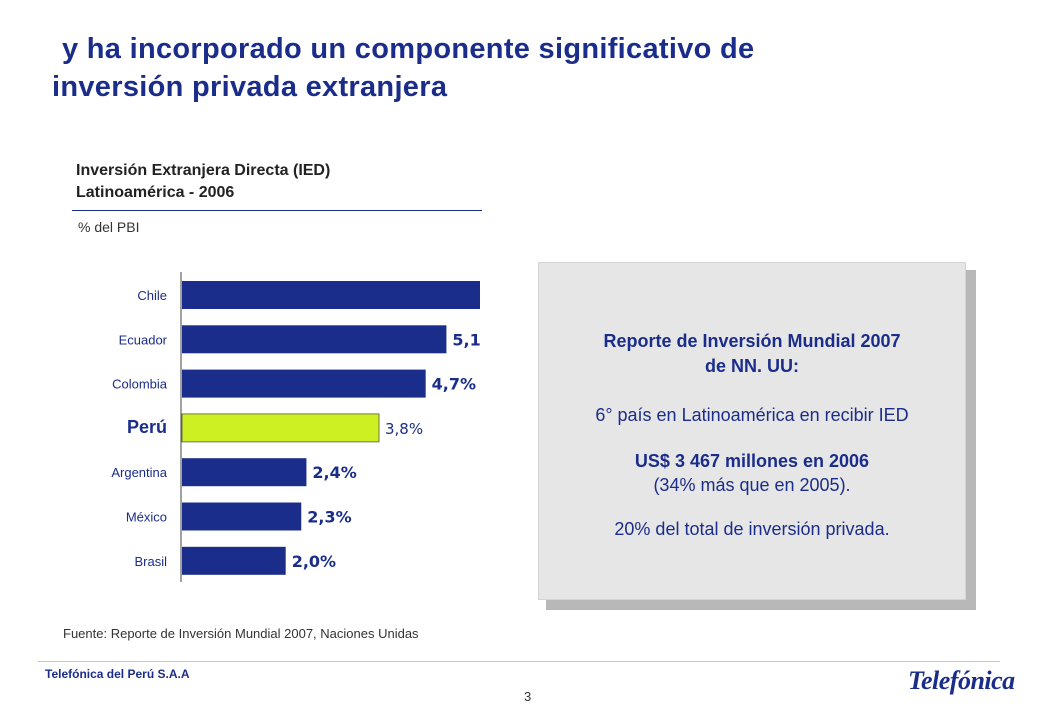  What do you see at coordinates (752, 341) in the screenshot?
I see `callout-heading-line-1: Reporte de Inversión Mundial 2007` at bounding box center [752, 341].